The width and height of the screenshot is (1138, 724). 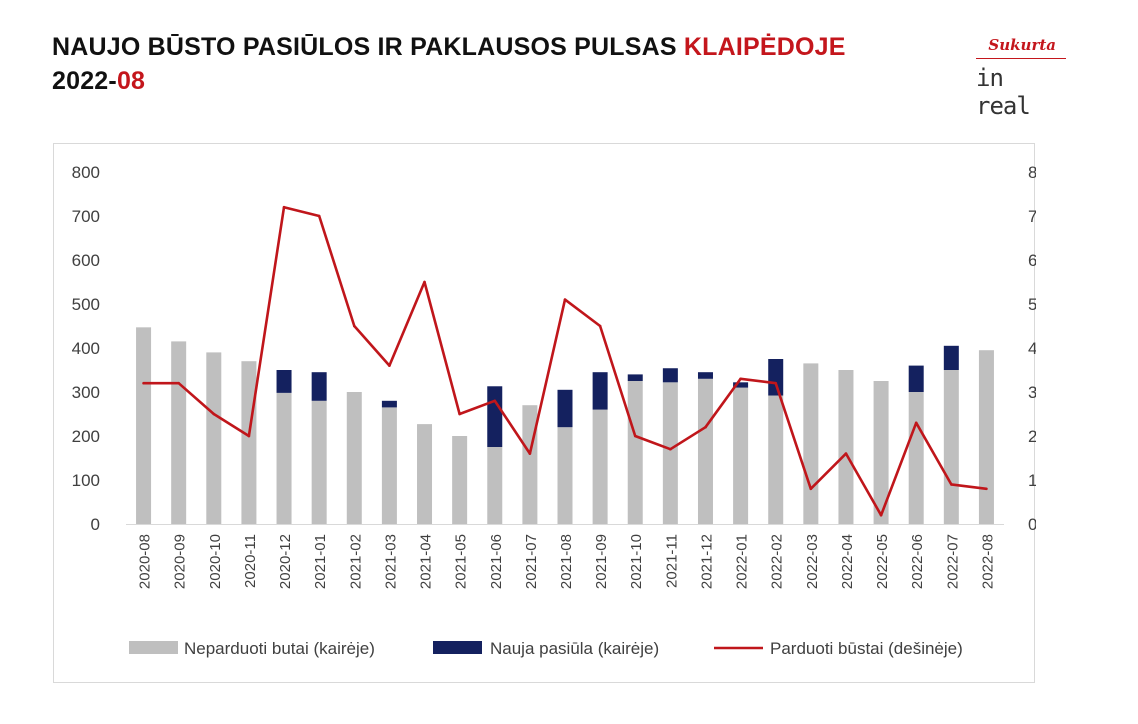 What do you see at coordinates (84, 81) in the screenshot?
I see `subtitle-year: 2022-` at bounding box center [84, 81].